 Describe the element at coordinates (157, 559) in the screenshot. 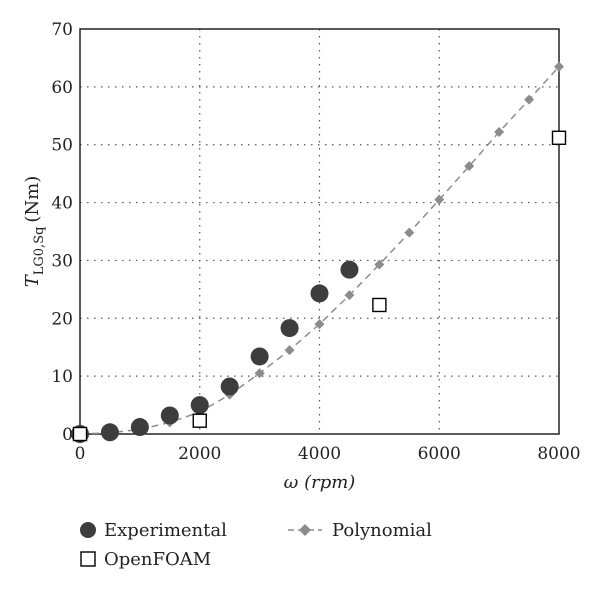

I see `legend-label-openfoam: OpenFOAM` at that location.